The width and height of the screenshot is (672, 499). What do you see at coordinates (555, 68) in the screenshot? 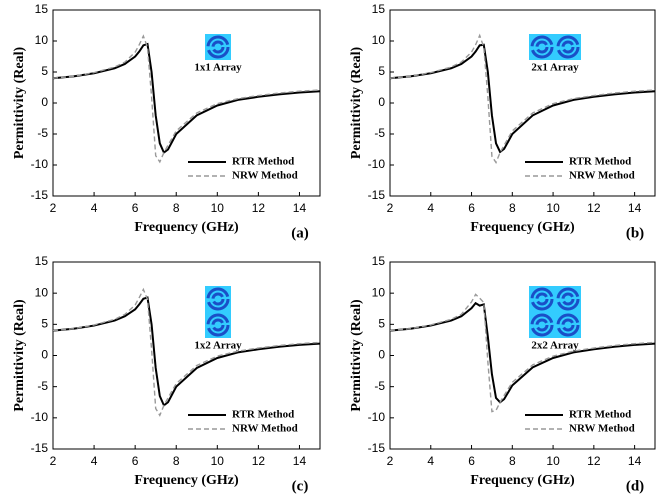
I see `inset-label: 2x1 Array` at bounding box center [555, 68].